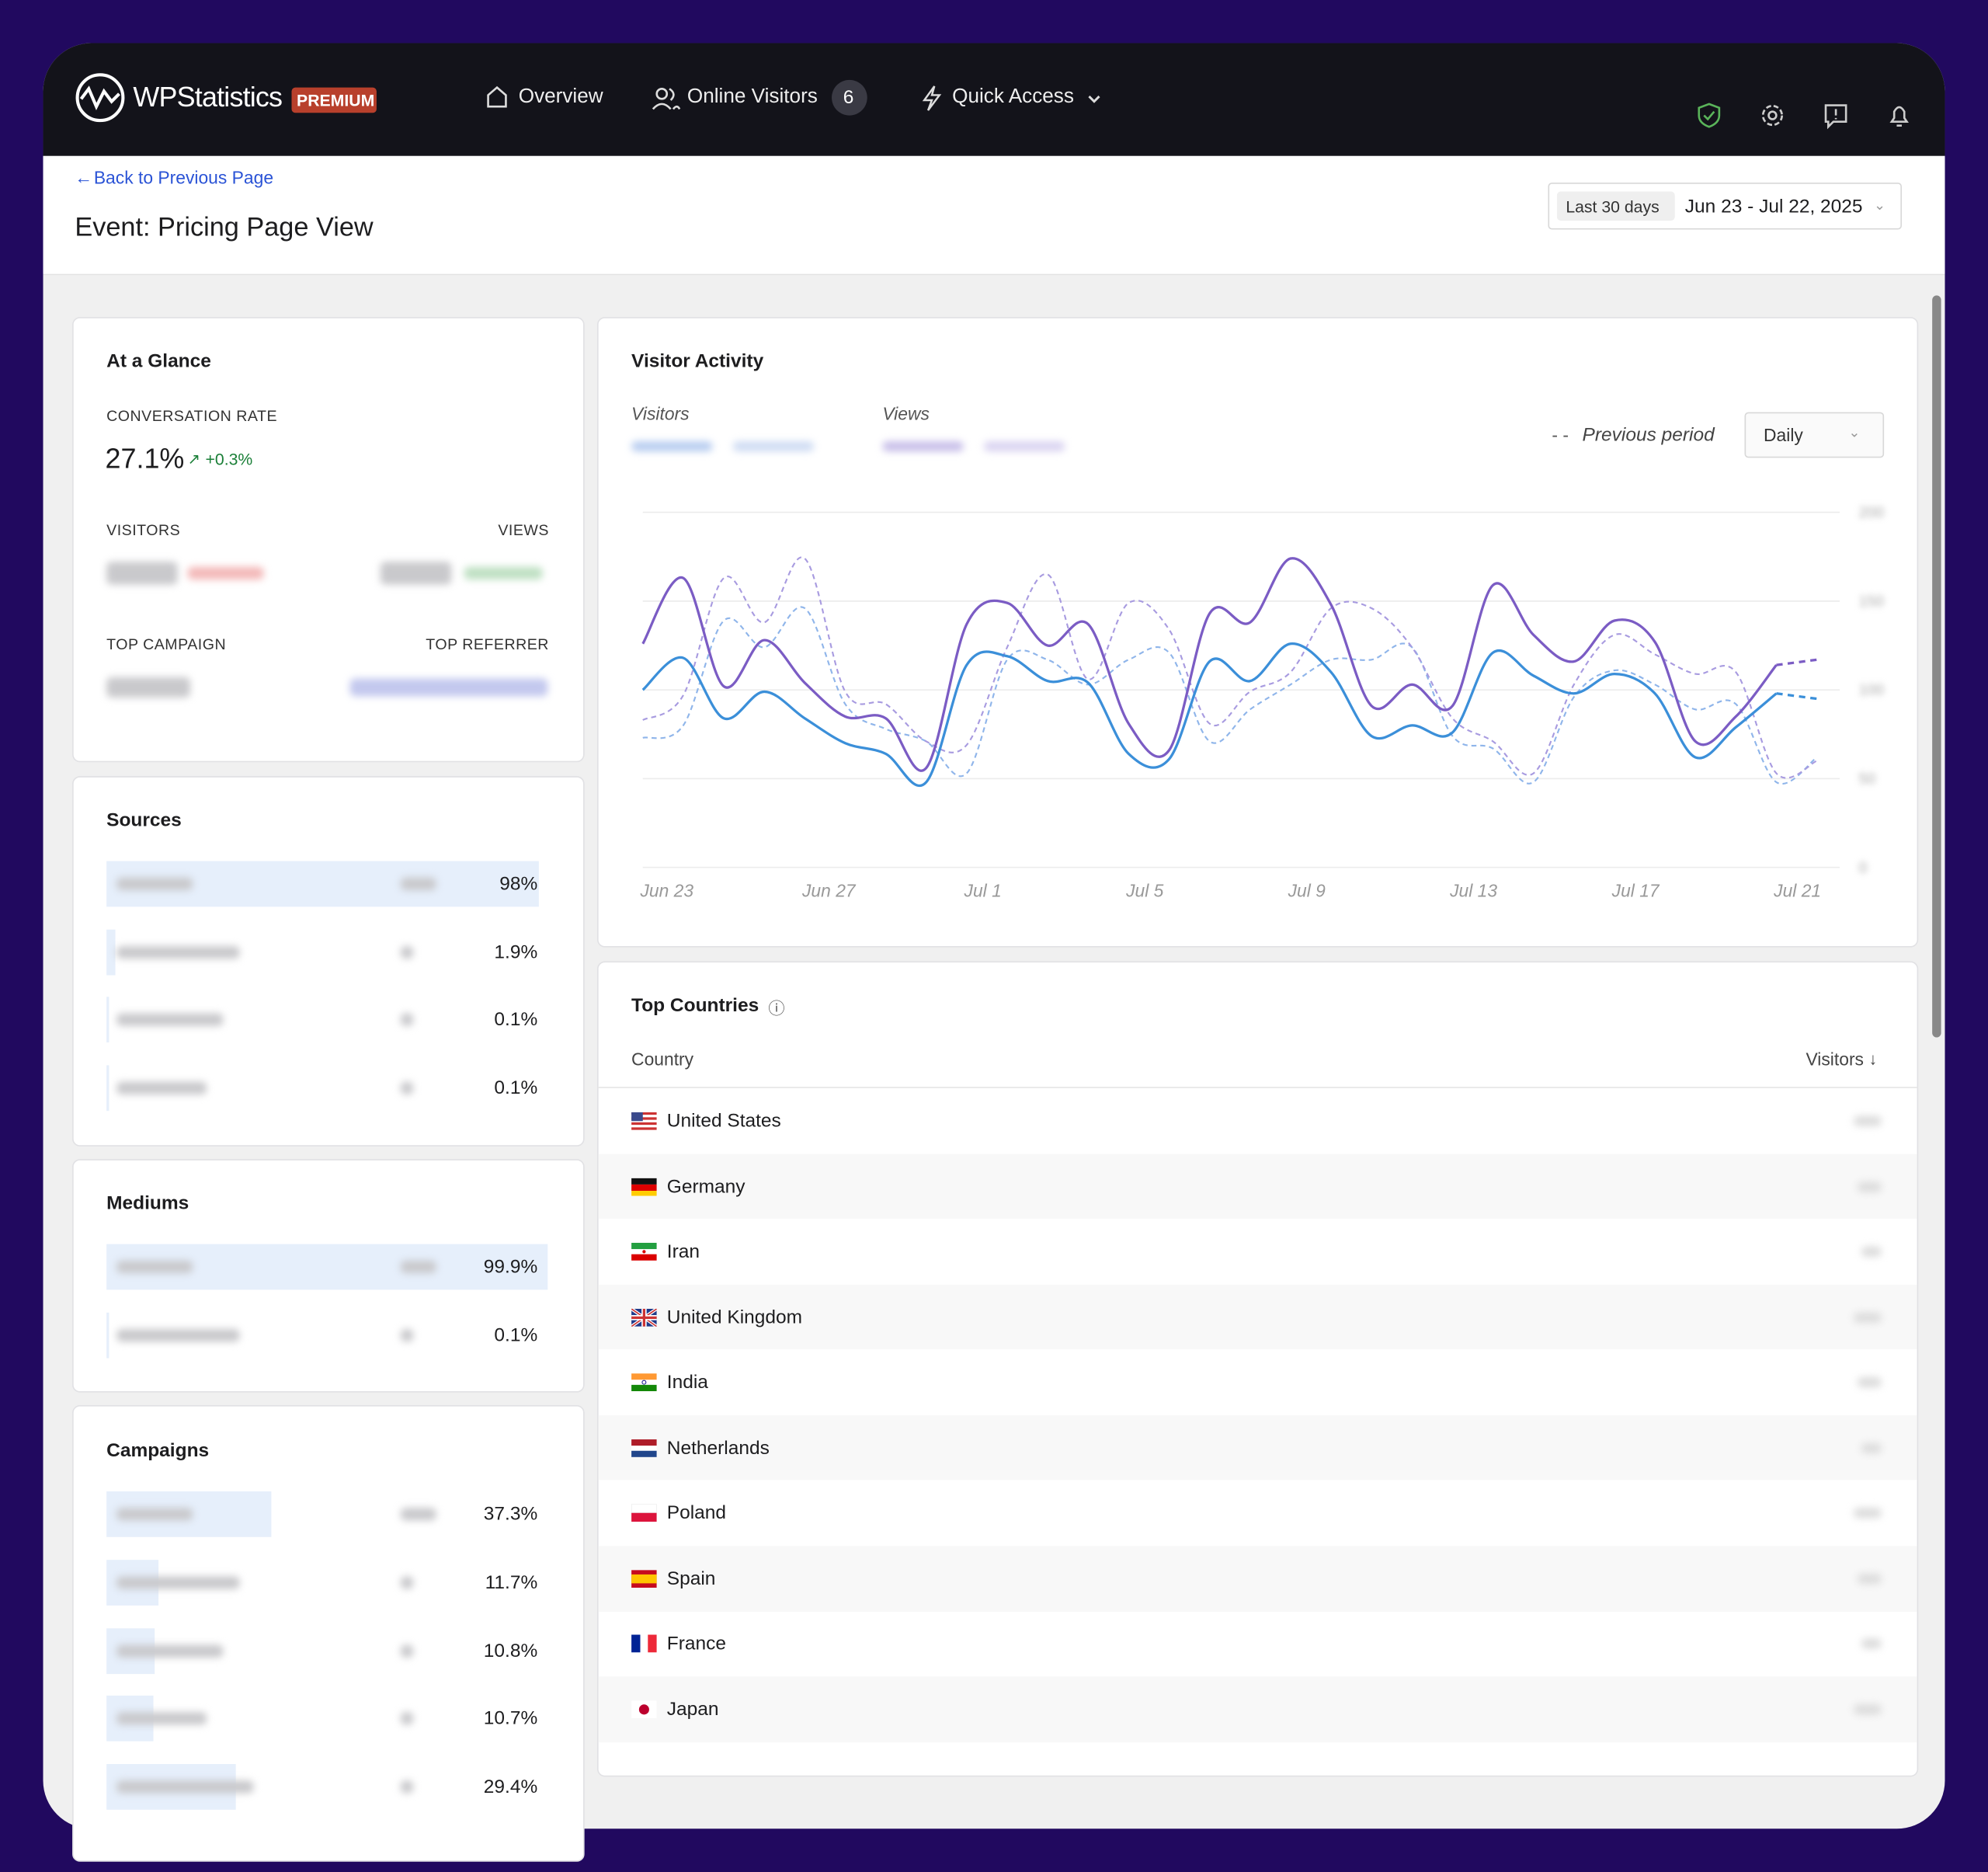 This screenshot has width=1988, height=1872. I want to click on count-badge, so click(850, 98).